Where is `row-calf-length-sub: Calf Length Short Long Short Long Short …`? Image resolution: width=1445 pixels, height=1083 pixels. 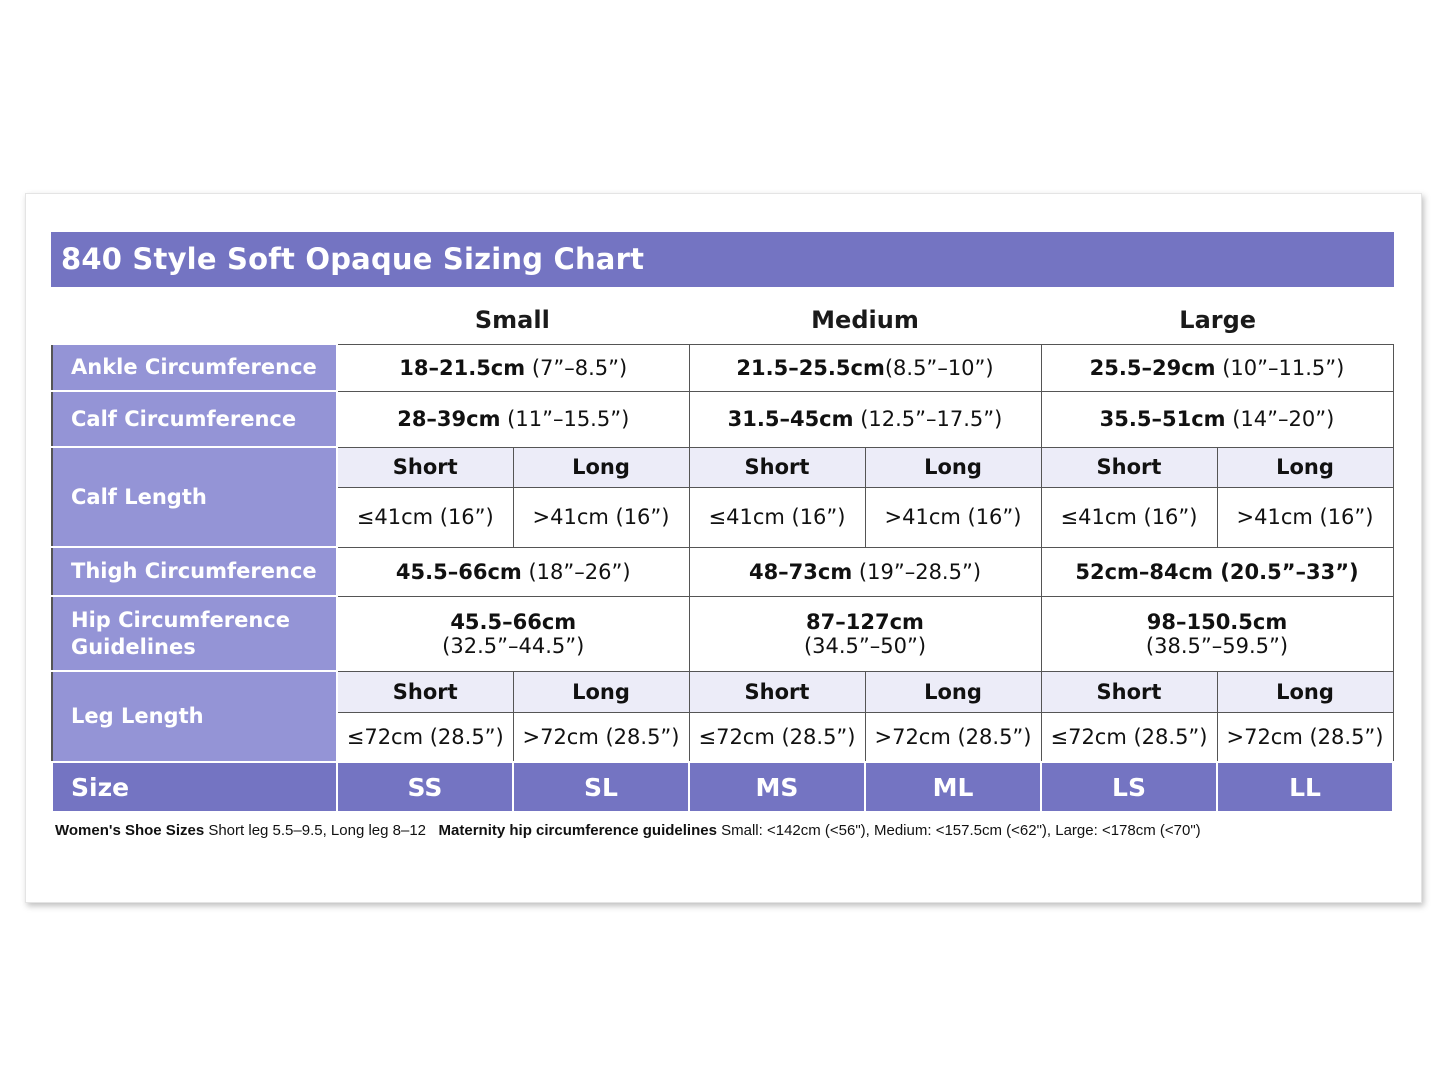 row-calf-length-sub: Calf Length Short Long Short Long Short … is located at coordinates (722, 497).